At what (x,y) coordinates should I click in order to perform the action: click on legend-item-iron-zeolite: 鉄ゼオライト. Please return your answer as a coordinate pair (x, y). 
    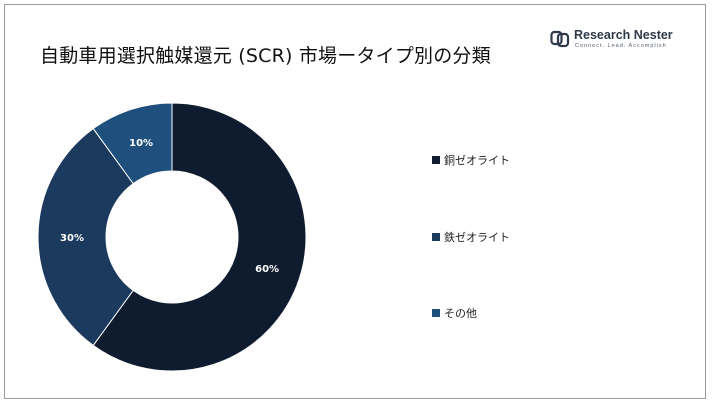
    Looking at the image, I should click on (471, 237).